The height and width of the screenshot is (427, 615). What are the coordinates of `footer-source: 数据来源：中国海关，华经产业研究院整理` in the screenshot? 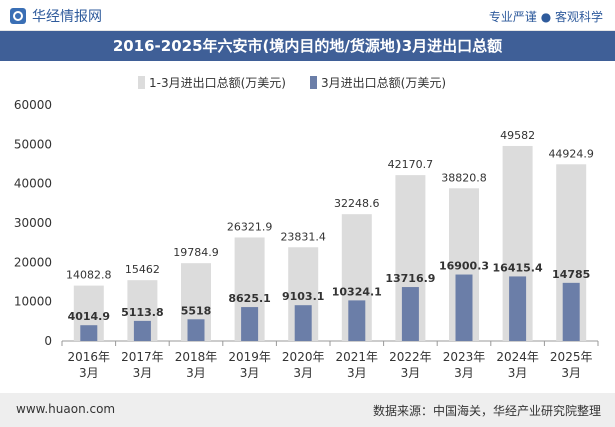 It's located at (486, 411).